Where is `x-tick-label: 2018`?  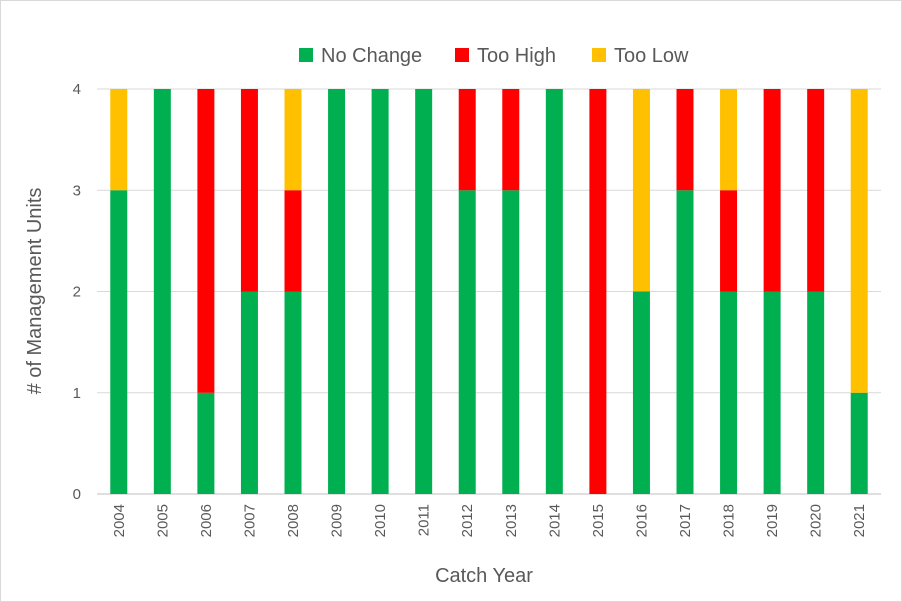
x-tick-label: 2018 is located at coordinates (729, 520).